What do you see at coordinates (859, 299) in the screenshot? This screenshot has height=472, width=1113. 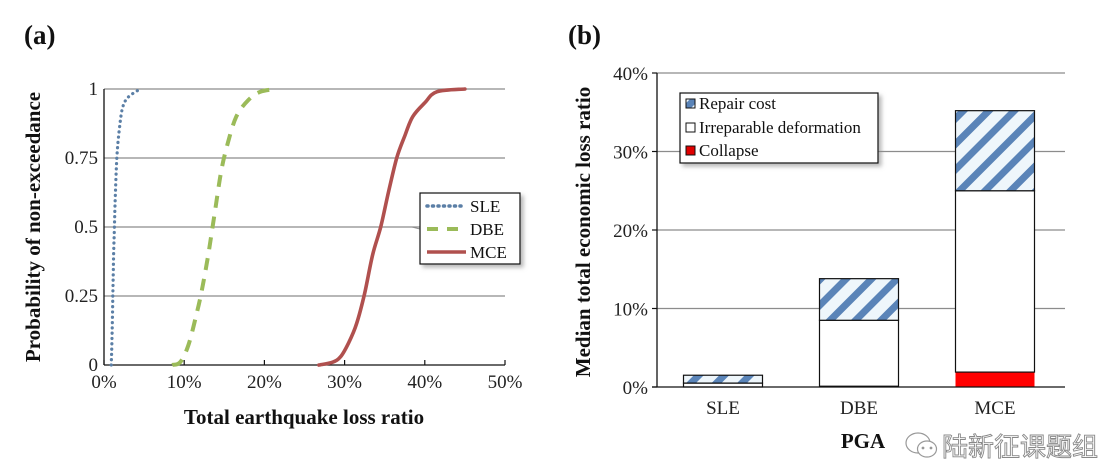 I see `bar-segment-dbe-repair-cost` at bounding box center [859, 299].